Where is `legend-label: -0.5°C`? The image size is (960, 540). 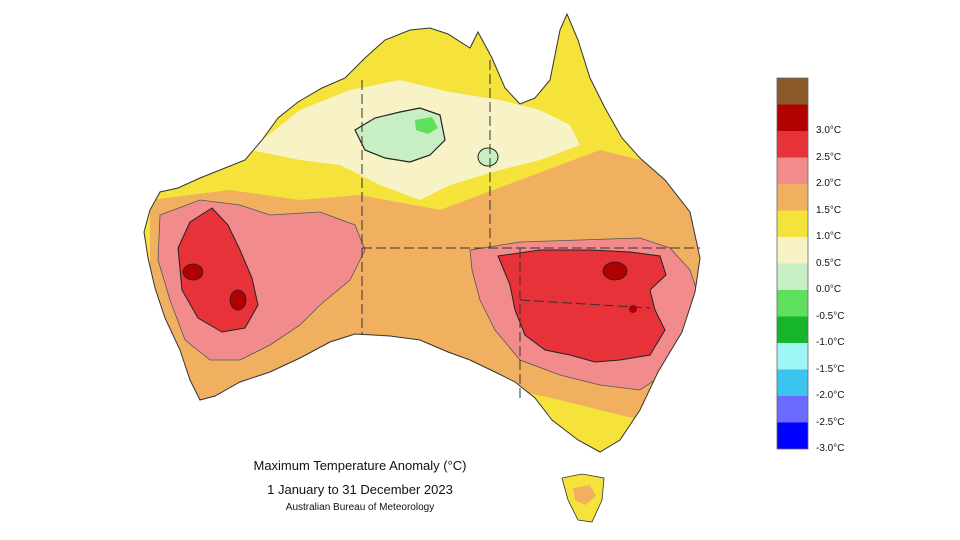 legend-label: -0.5°C is located at coordinates (830, 316).